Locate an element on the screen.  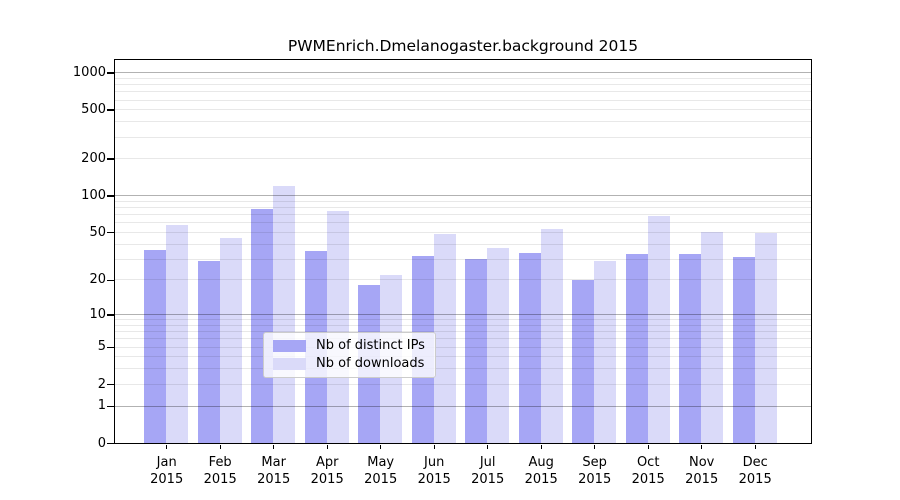
legend-row-downloads: Nb of downloads is located at coordinates (349, 363).